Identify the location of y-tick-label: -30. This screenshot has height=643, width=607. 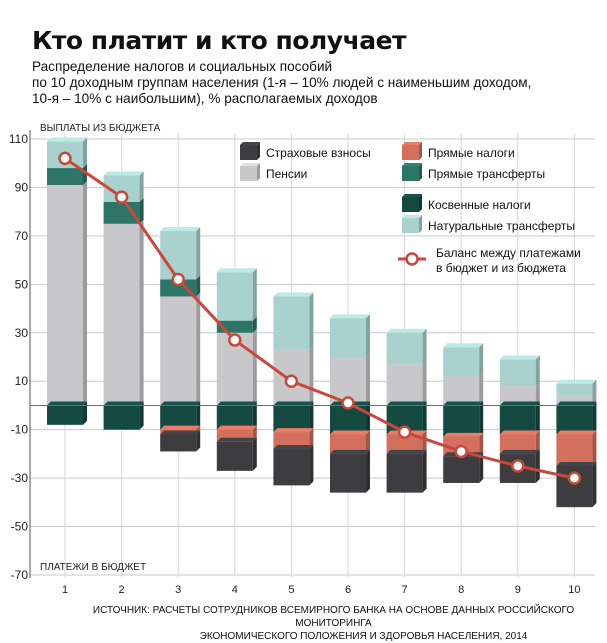
(20, 478).